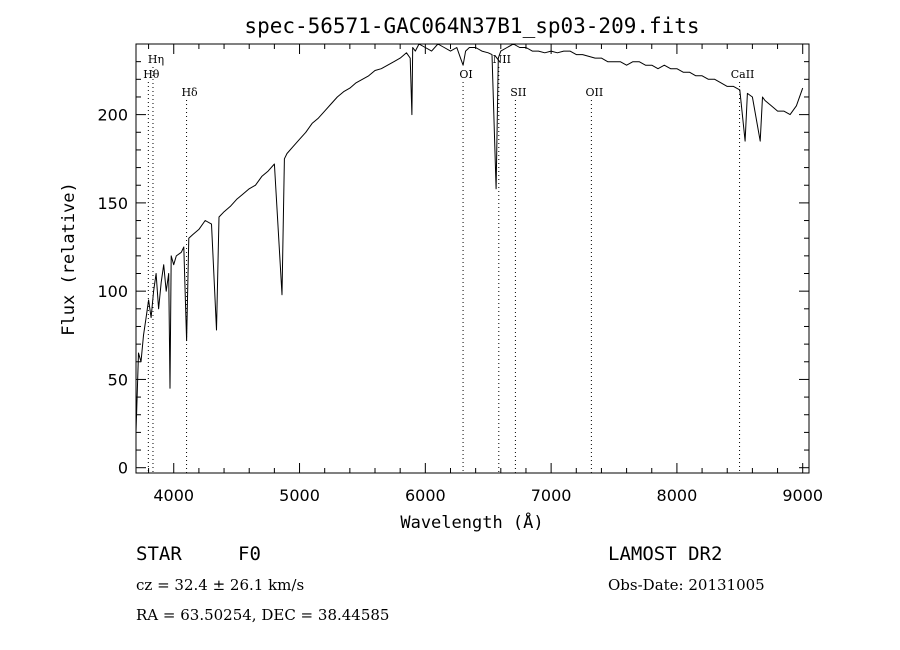  What do you see at coordinates (518, 92) in the screenshot?
I see `line-marker-label: SII` at bounding box center [518, 92].